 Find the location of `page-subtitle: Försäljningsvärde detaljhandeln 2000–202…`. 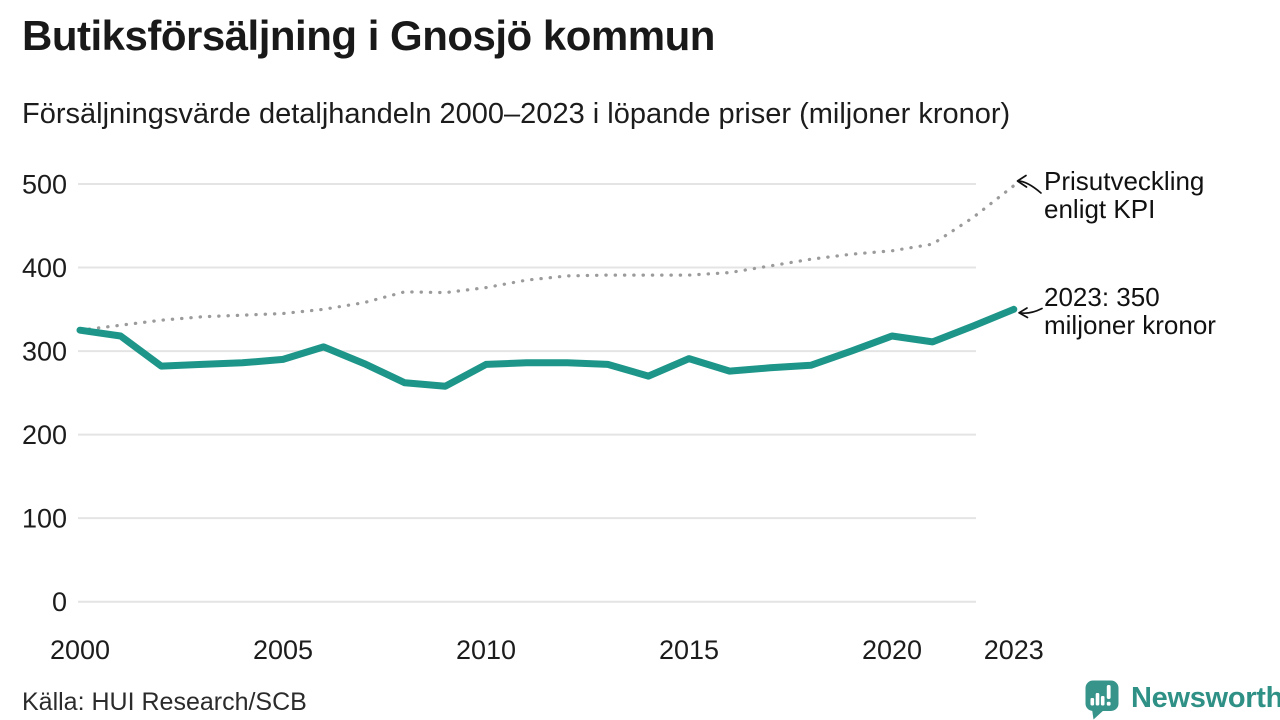

page-subtitle: Försäljningsvärde detaljhandeln 2000–202… is located at coordinates (516, 114).